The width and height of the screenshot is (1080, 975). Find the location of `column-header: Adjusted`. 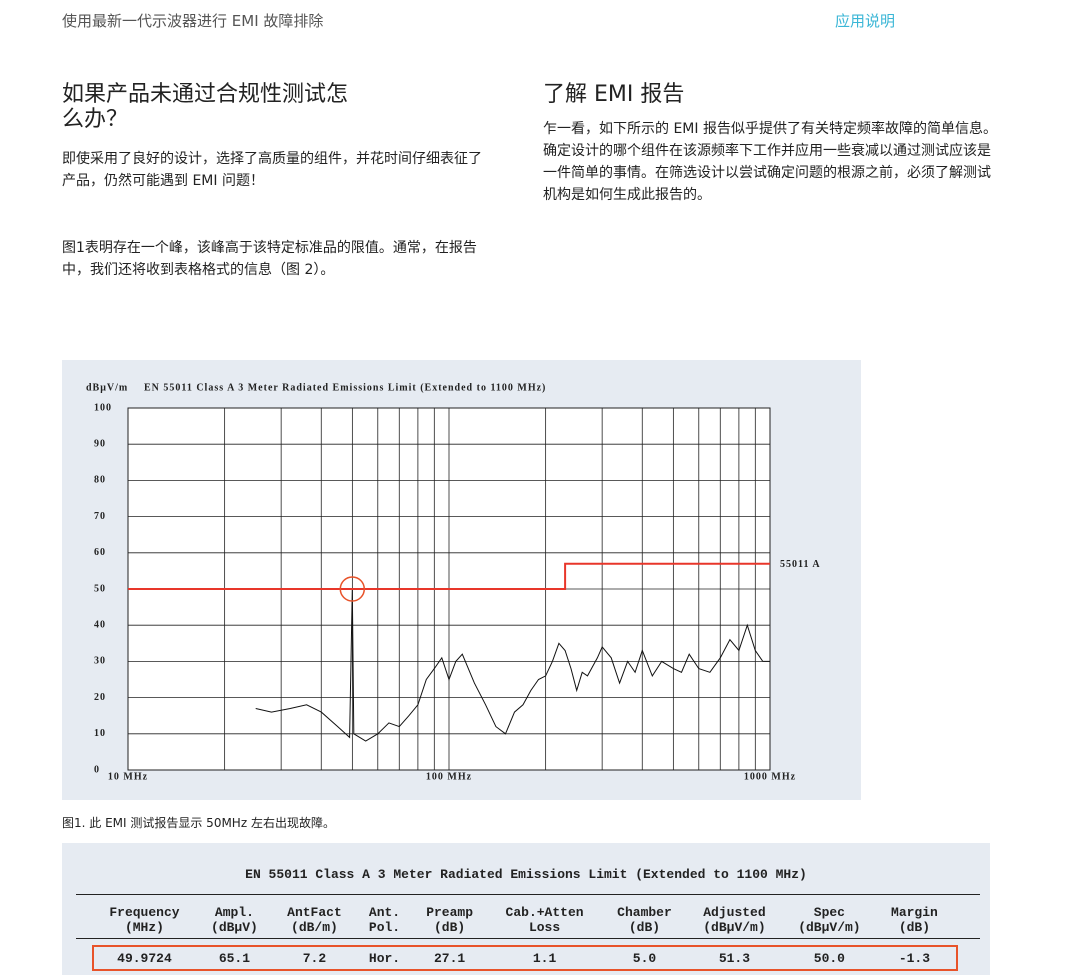

column-header: Adjusted is located at coordinates (734, 912).